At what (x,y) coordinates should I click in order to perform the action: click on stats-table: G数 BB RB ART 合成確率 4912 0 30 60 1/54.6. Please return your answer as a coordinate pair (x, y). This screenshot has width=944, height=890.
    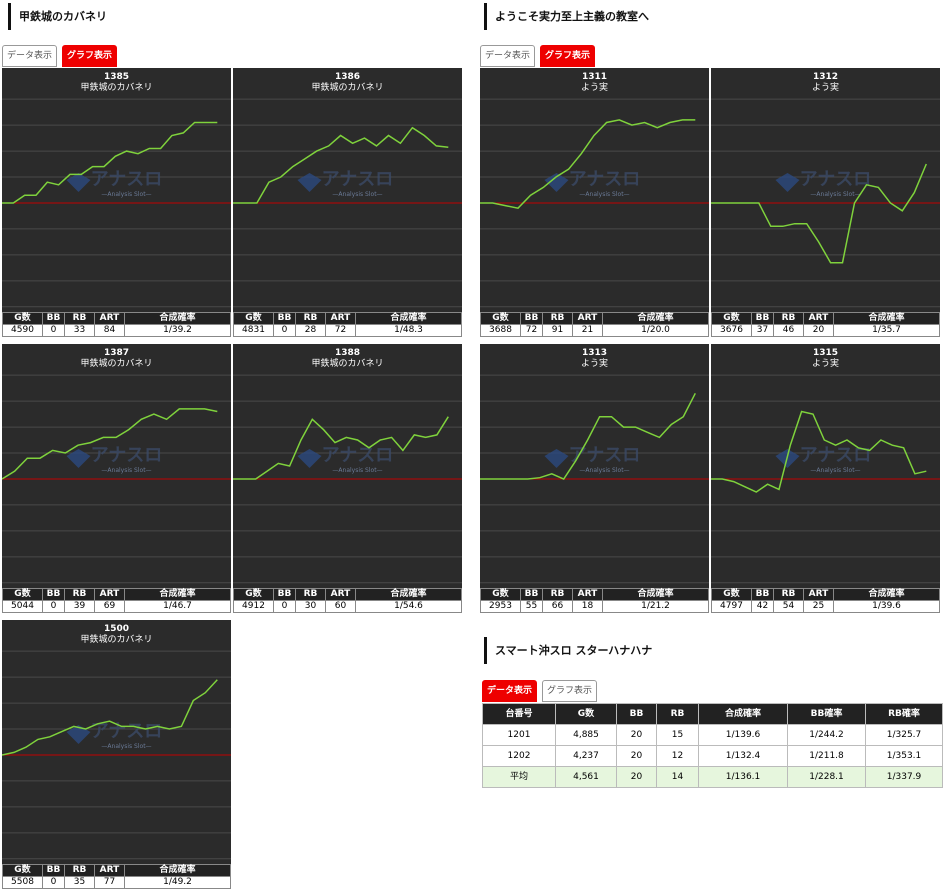
    Looking at the image, I should click on (347, 600).